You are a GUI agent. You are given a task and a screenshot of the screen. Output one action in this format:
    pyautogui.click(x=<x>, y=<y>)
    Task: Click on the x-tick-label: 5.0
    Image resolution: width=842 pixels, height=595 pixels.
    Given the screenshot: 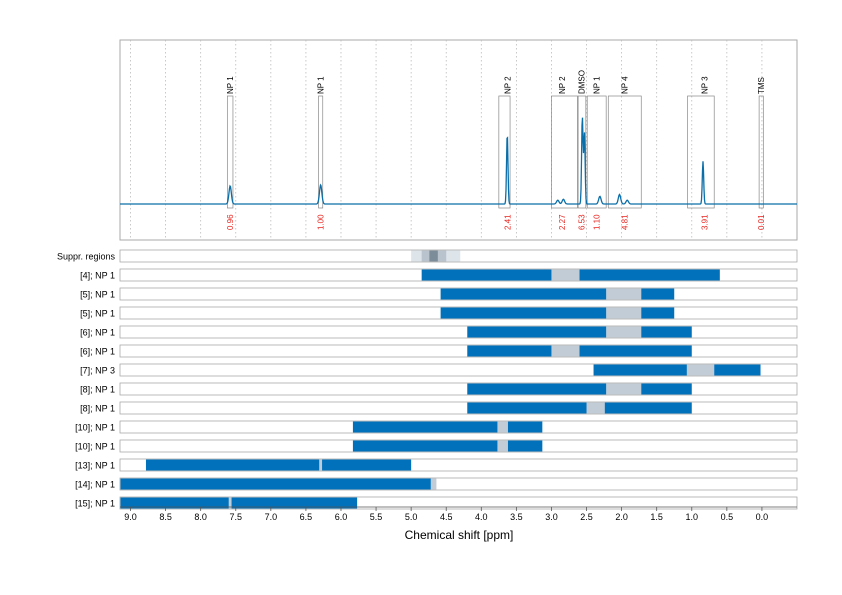 What is the action you would take?
    pyautogui.click(x=411, y=517)
    